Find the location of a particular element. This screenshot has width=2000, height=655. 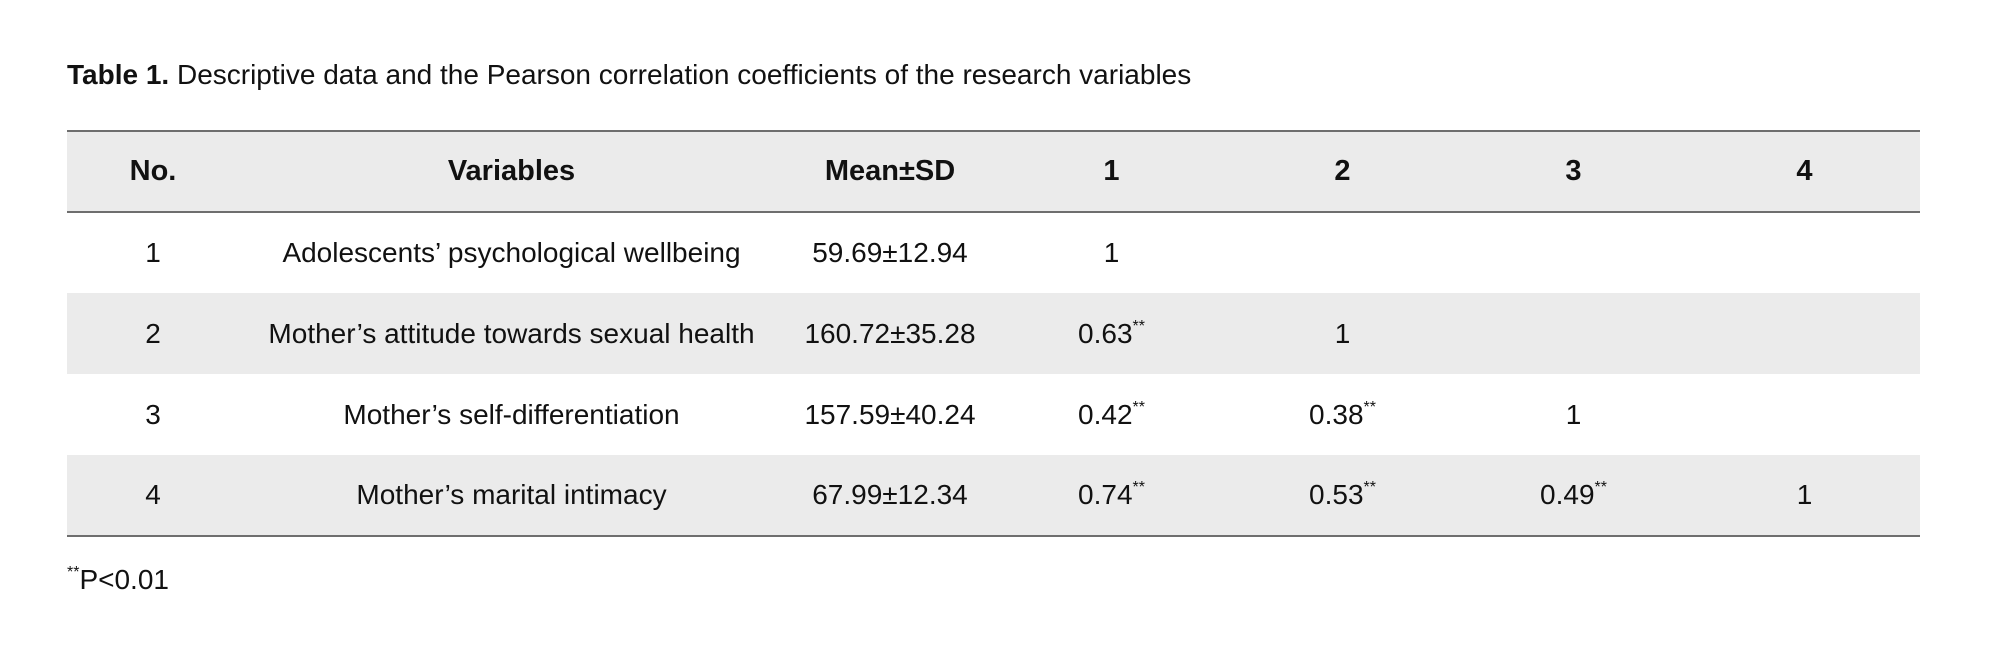

cell-no: 1 is located at coordinates (153, 252).